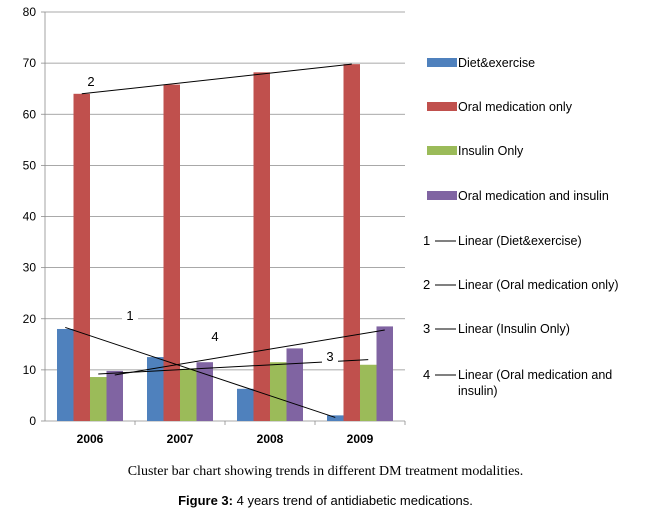  Describe the element at coordinates (30, 63) in the screenshot. I see `ytick-label-70: 70` at that location.